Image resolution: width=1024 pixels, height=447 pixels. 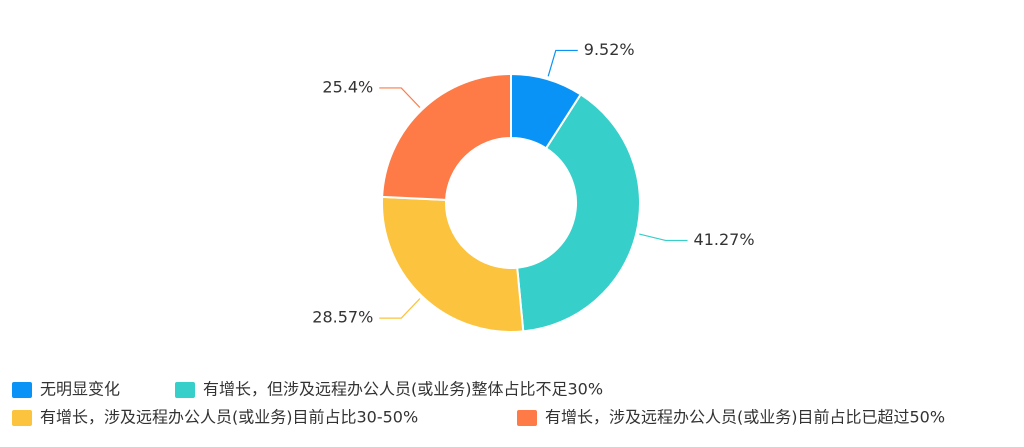 I want to click on data-label: 9.52%, so click(x=609, y=49).